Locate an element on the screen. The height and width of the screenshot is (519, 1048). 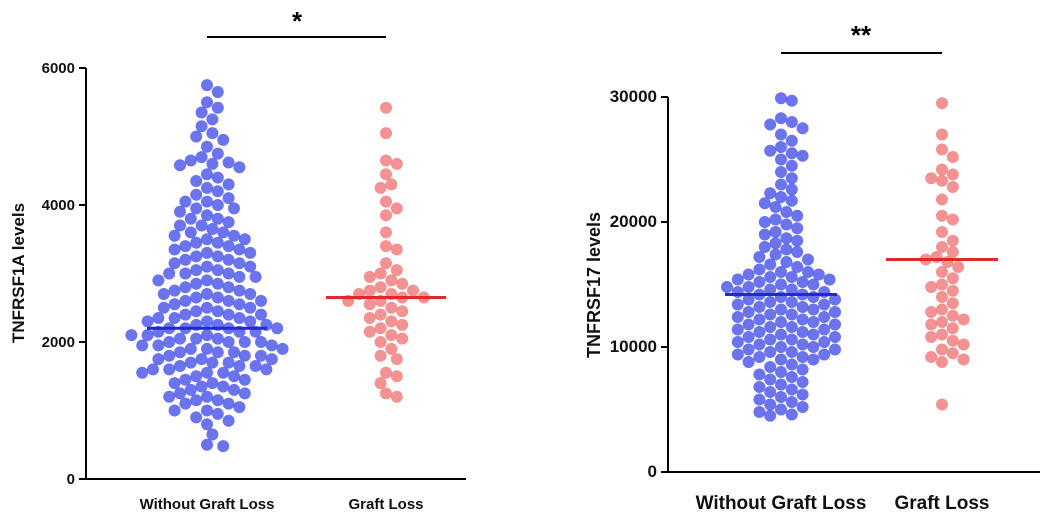
y-axis-title: TNFRSF1A levels is located at coordinates (18, 273).